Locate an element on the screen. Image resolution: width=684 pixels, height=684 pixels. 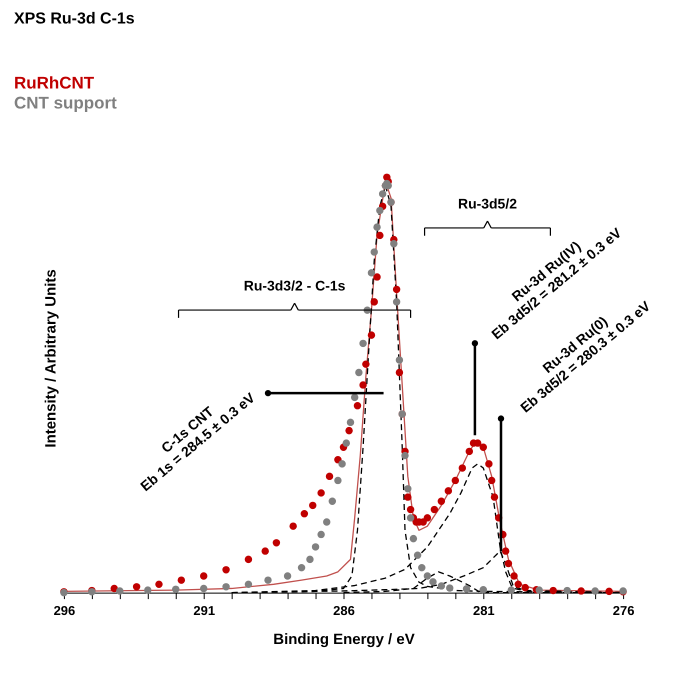
y-axis-title: Intensity / Arbitrary Units is located at coordinates (51, 358).